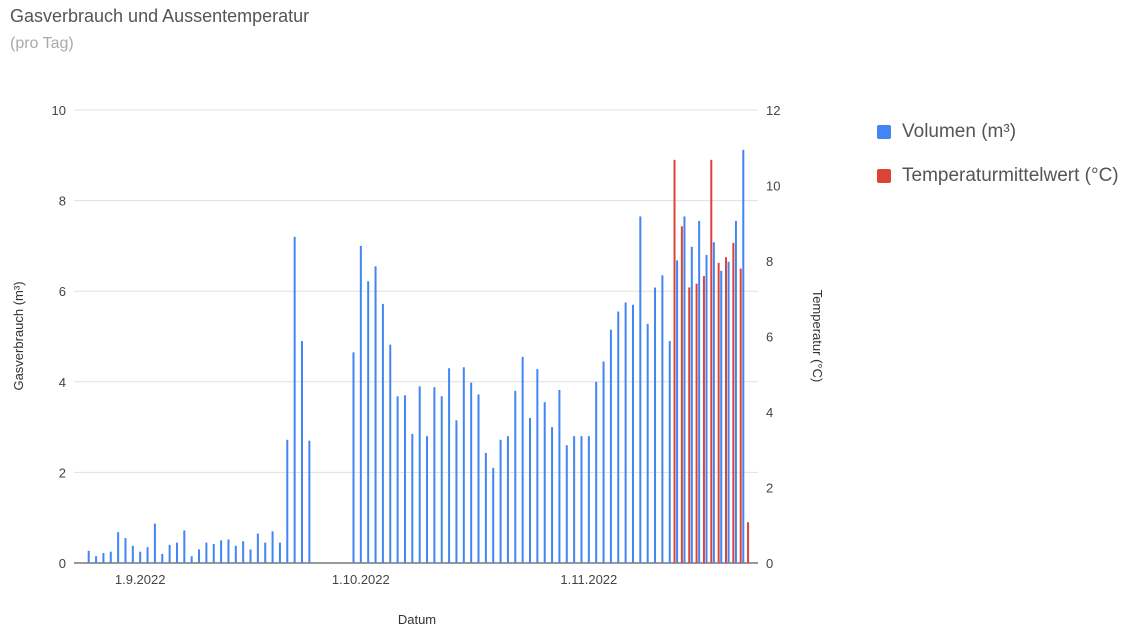  I want to click on y2-tick-label: 0, so click(769, 563).